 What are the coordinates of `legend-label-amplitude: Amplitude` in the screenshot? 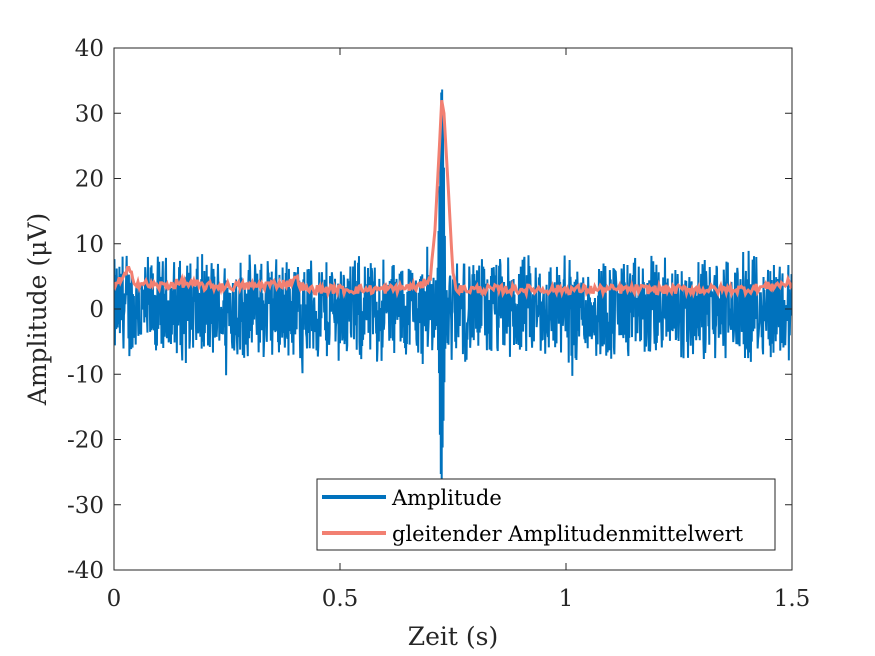 It's located at (446, 498).